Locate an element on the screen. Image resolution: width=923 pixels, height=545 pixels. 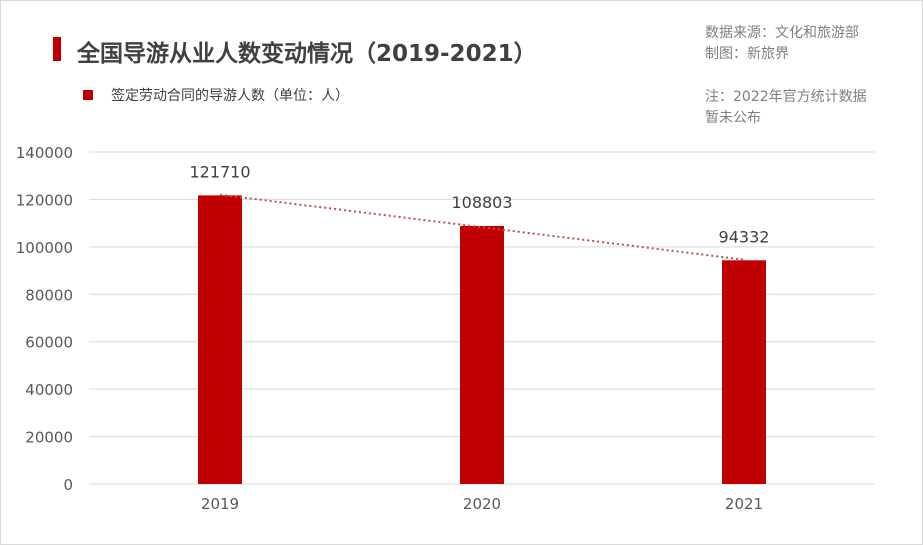
source-info: 数据来源：文化和旅游部 制图：新旅界 is located at coordinates (782, 44).